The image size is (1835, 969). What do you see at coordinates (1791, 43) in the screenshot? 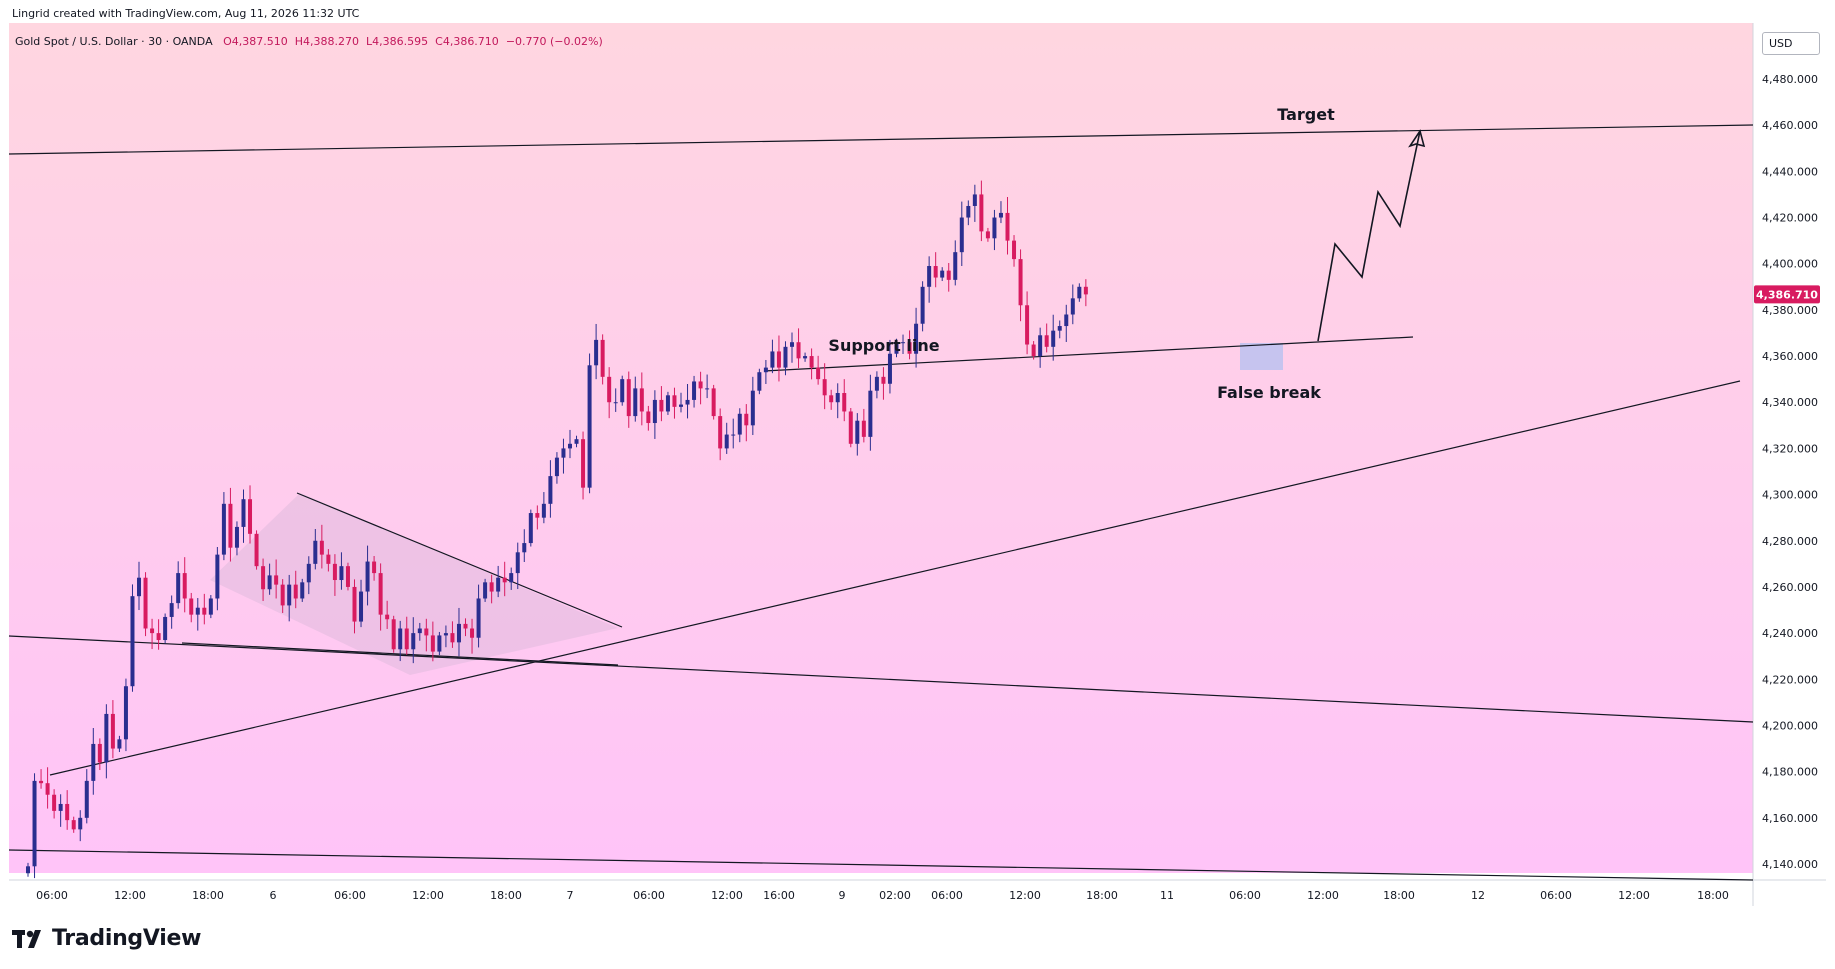
I see `currency-selector: USD` at bounding box center [1791, 43].